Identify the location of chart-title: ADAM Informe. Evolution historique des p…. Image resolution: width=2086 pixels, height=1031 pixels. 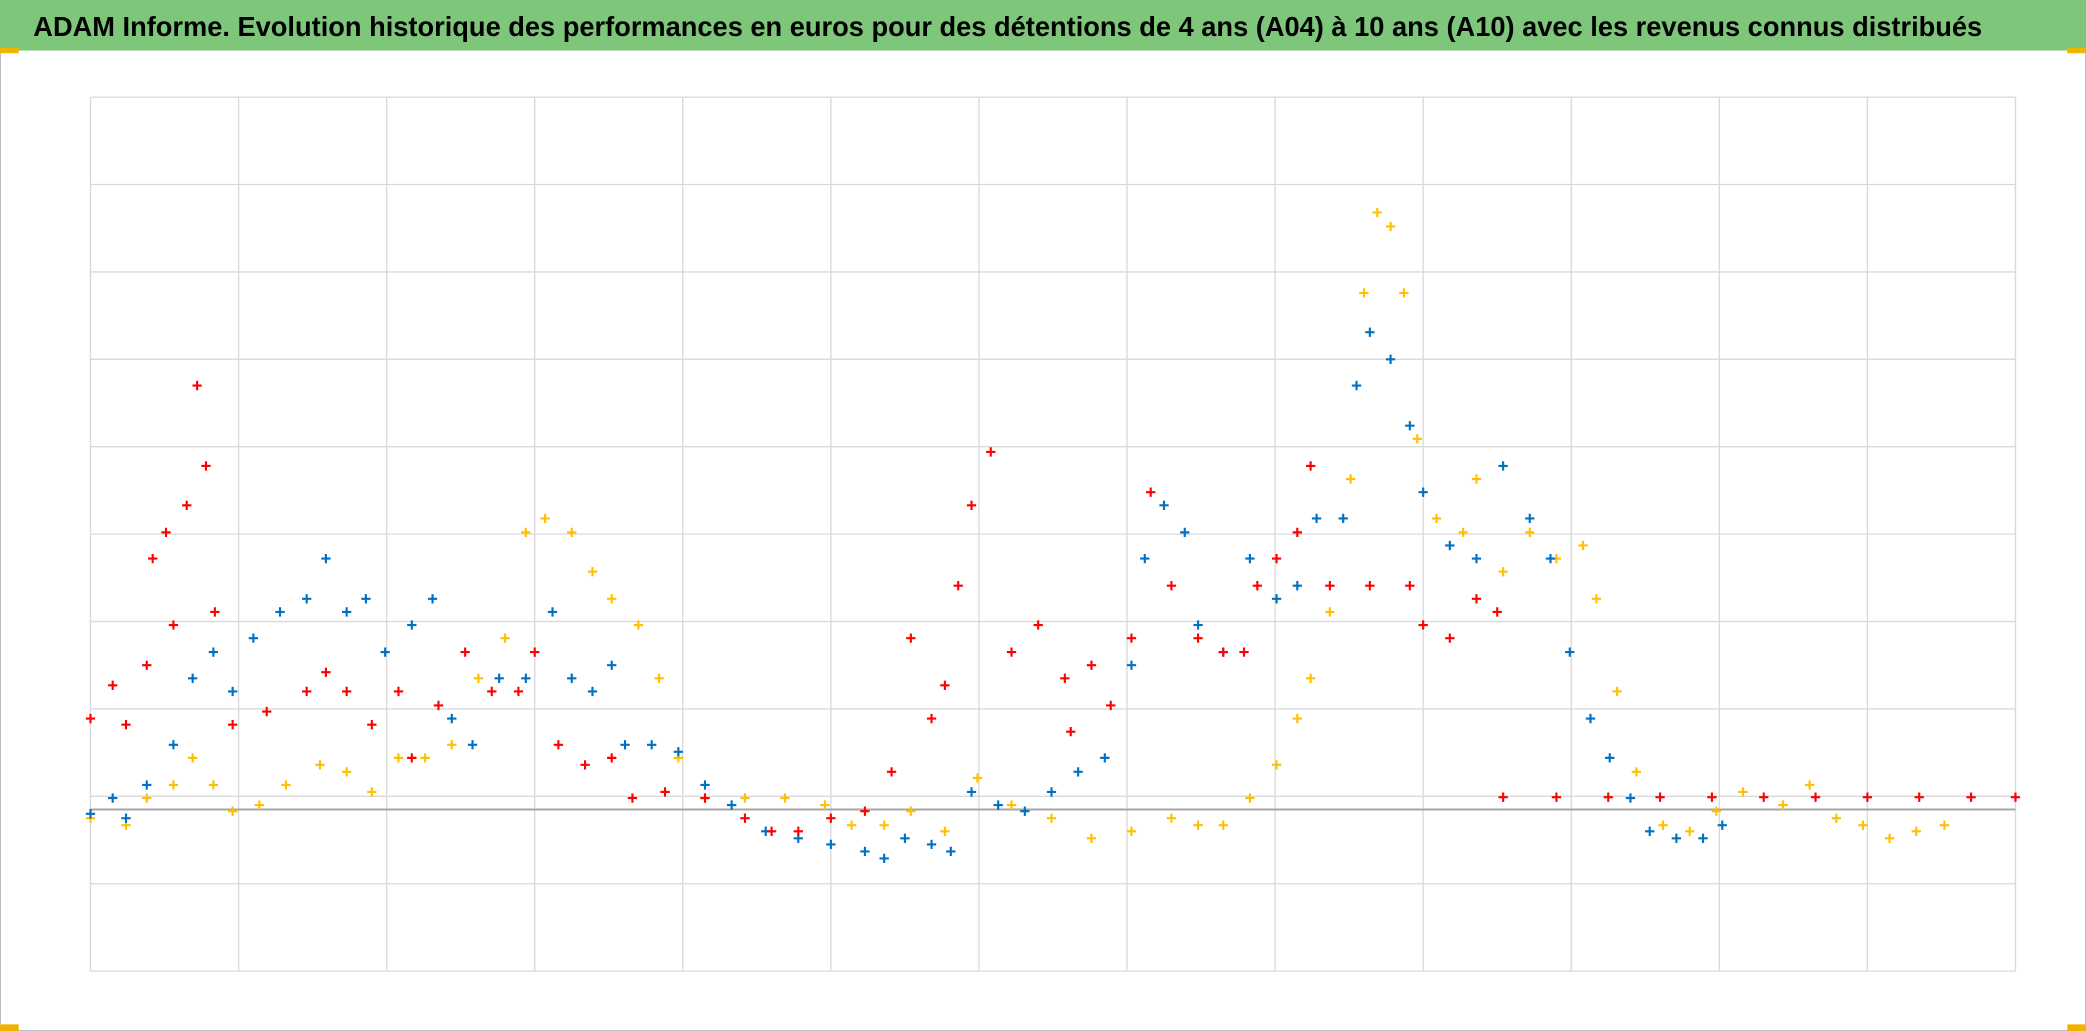
(1007, 26).